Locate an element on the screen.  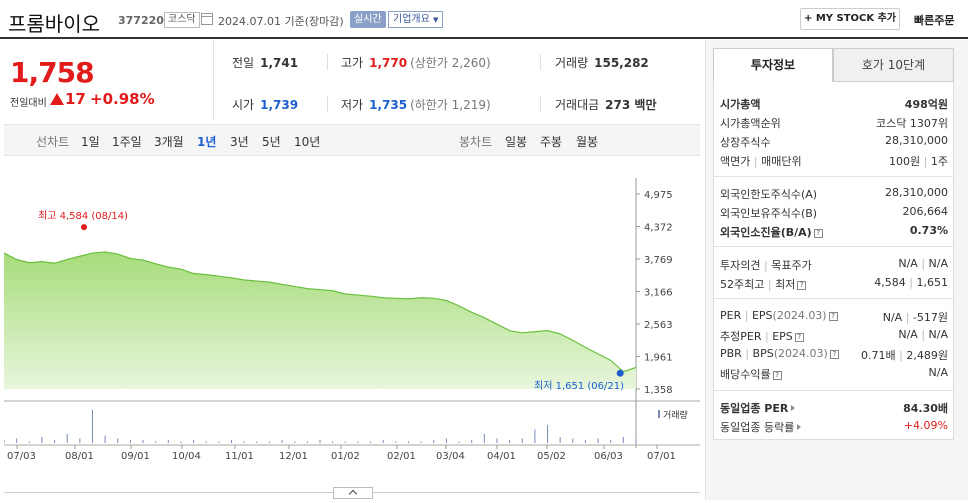
period-1y: 1년 is located at coordinates (207, 142).